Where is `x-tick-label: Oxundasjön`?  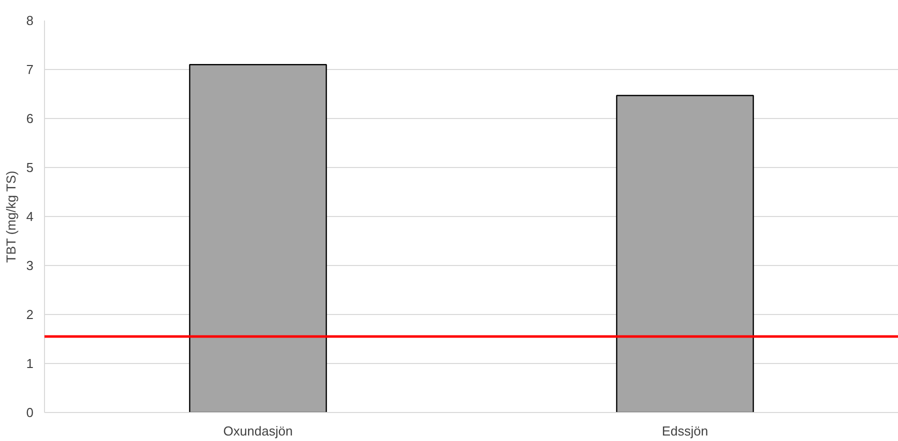 x-tick-label: Oxundasjön is located at coordinates (258, 431).